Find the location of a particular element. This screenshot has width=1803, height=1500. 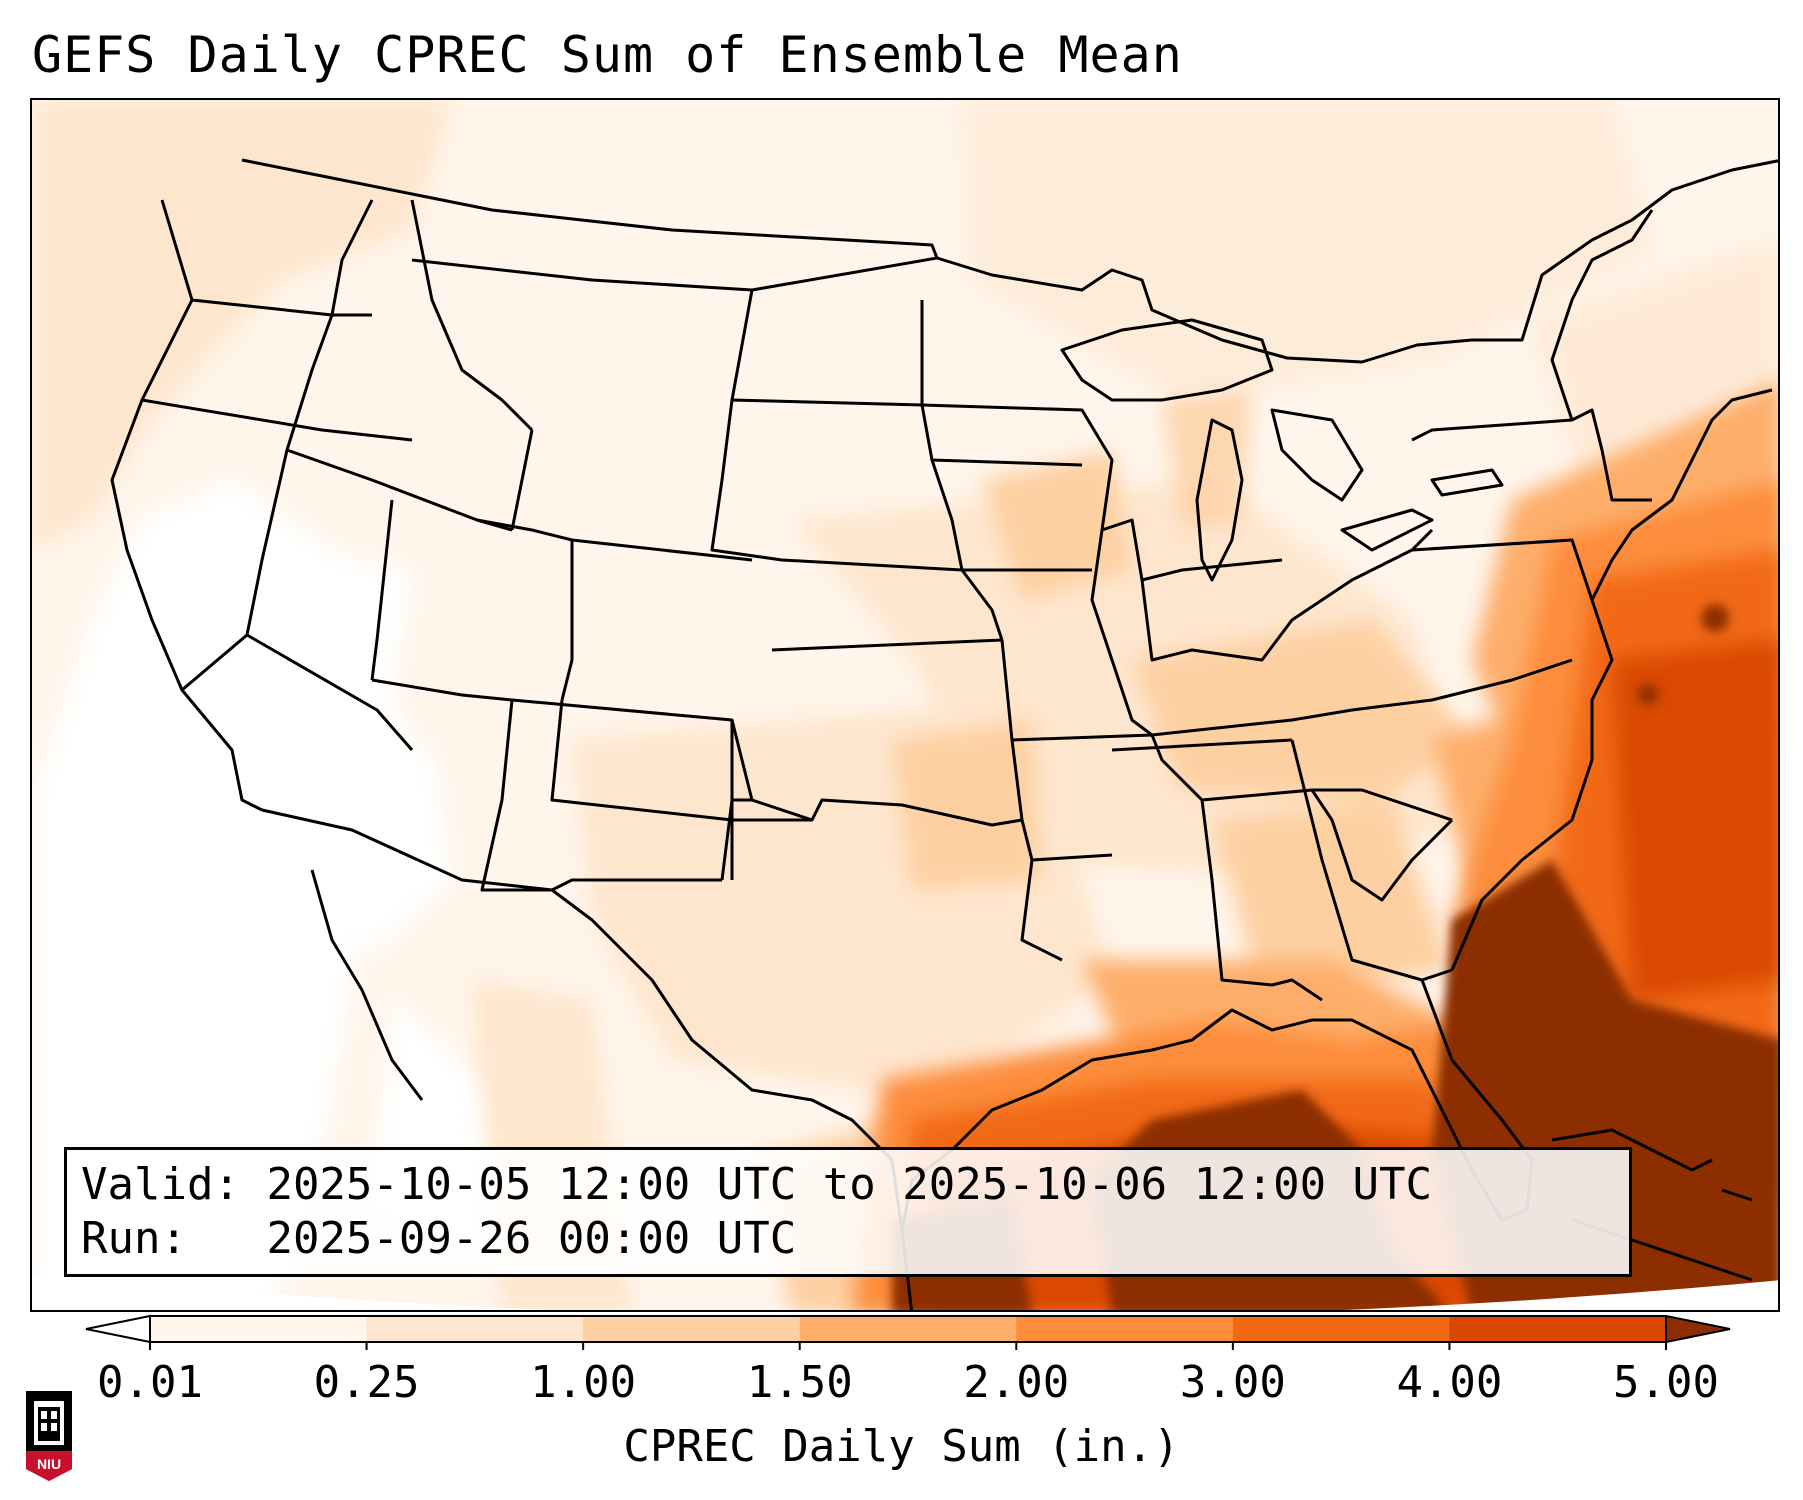

great-lakes is located at coordinates (1282, 450).